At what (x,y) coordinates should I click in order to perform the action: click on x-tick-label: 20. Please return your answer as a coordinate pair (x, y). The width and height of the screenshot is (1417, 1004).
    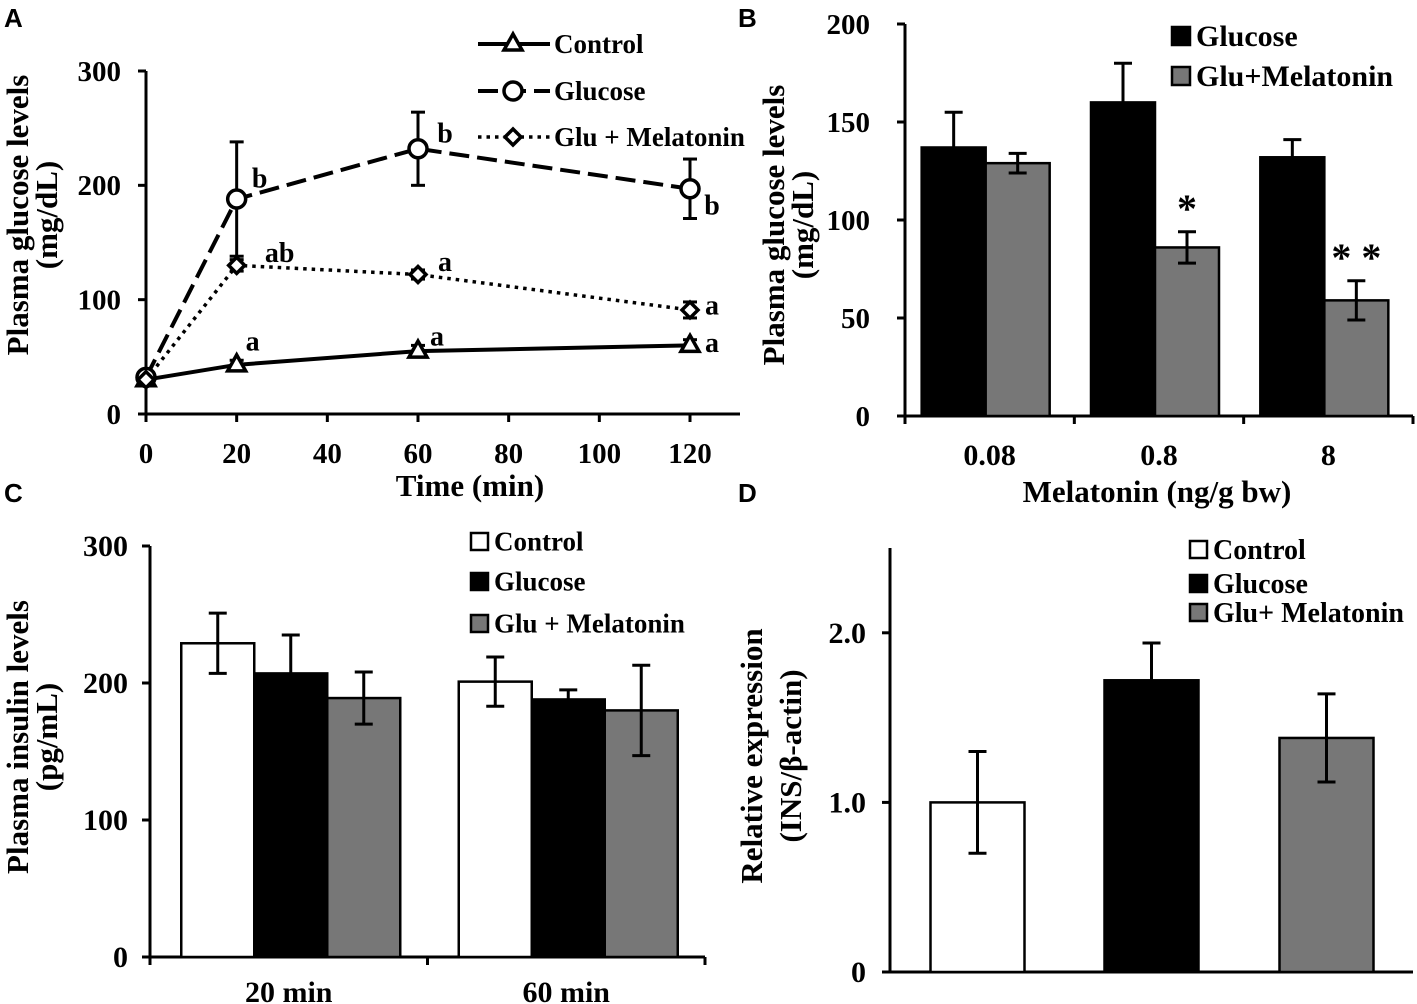
    Looking at the image, I should click on (236, 454).